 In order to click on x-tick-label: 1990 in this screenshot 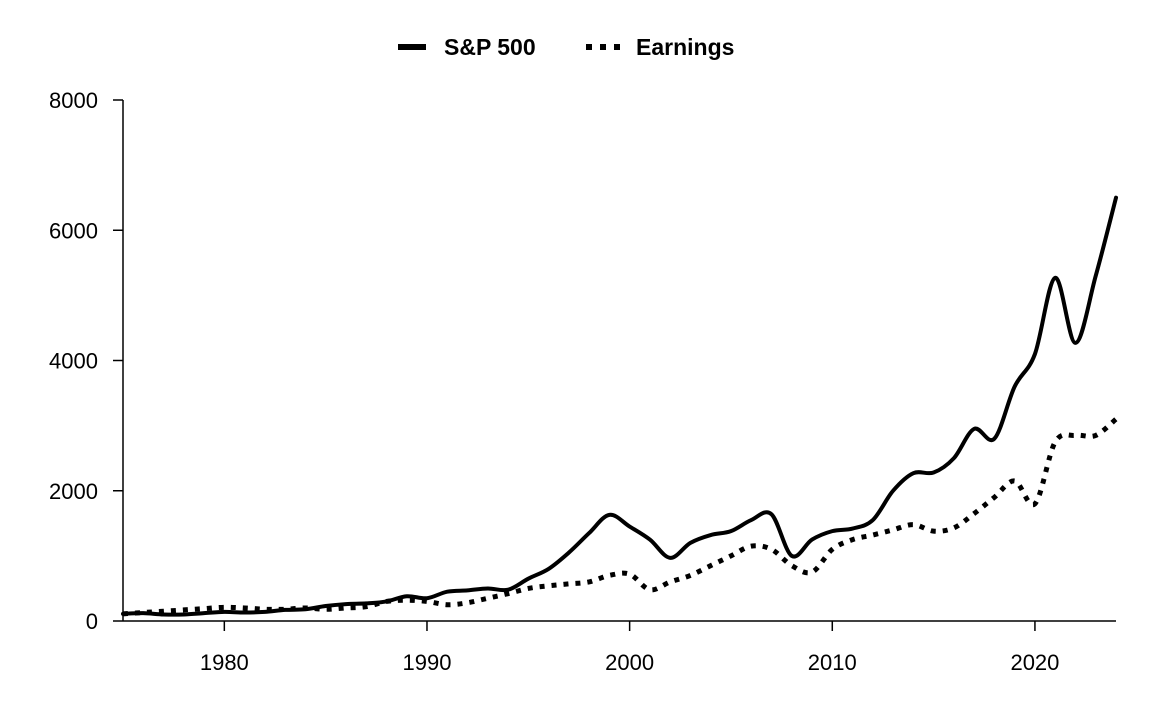, I will do `click(427, 662)`.